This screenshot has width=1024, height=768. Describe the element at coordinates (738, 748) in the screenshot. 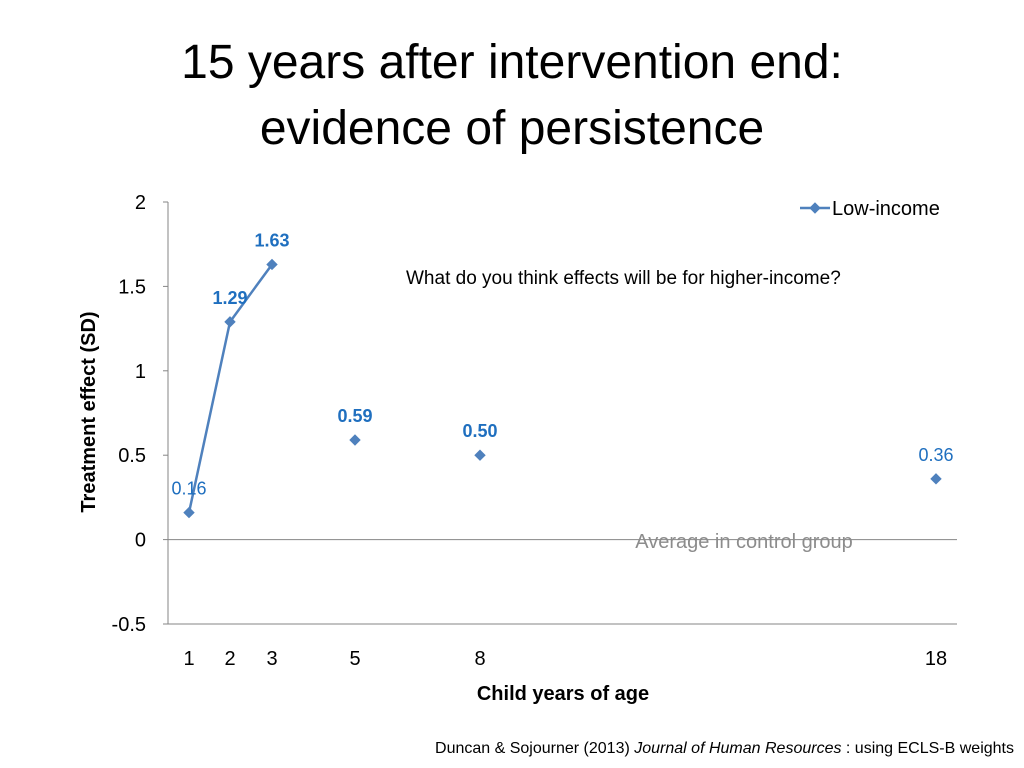

I see `citation-journal: Journal of Human Resources` at that location.